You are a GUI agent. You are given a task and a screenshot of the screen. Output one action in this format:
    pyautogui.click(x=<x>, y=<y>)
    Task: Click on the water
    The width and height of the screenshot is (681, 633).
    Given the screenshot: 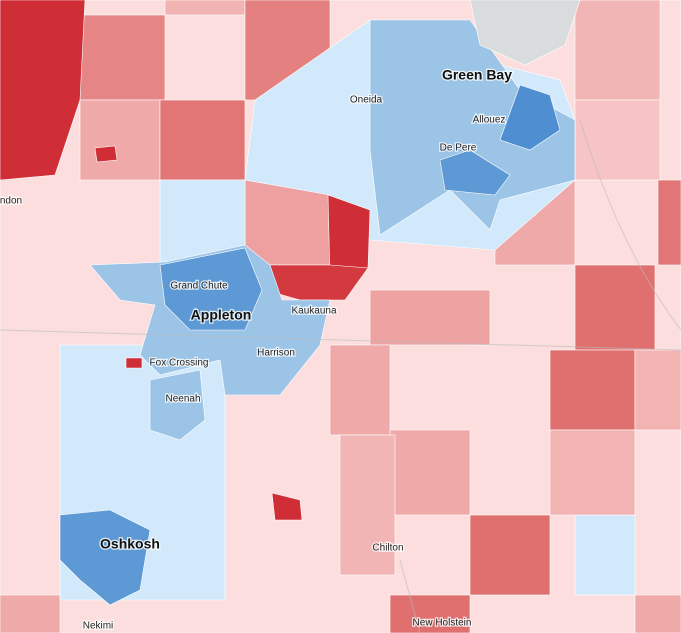 What is the action you would take?
    pyautogui.click(x=525, y=33)
    